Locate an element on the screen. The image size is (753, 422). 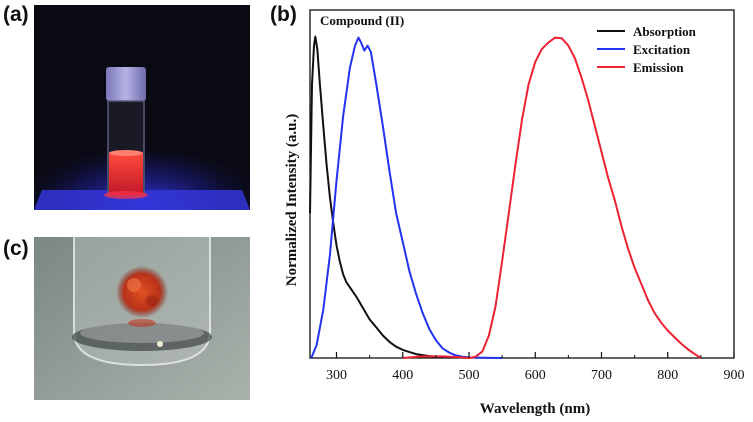
chart-title: Compound (II) is located at coordinates (362, 20).